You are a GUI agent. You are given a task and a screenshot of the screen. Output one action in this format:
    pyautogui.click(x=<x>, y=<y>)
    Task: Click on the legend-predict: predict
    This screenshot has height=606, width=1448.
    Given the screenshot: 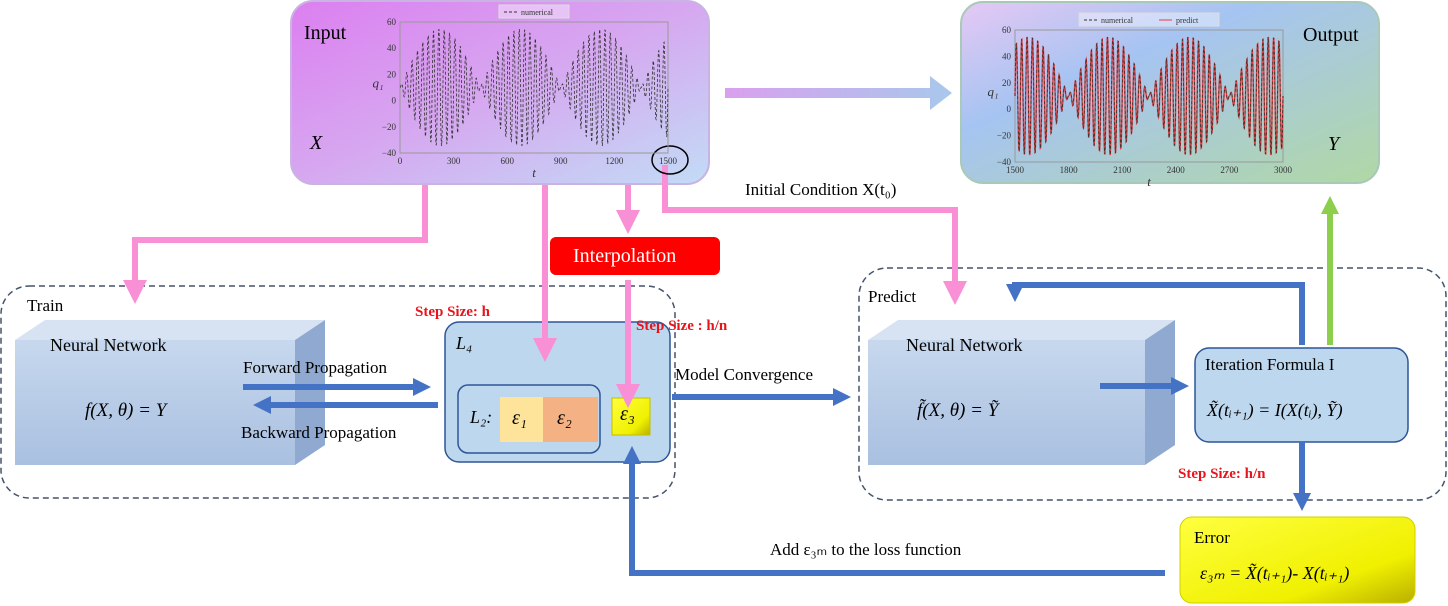 What is the action you would take?
    pyautogui.click(x=1187, y=20)
    